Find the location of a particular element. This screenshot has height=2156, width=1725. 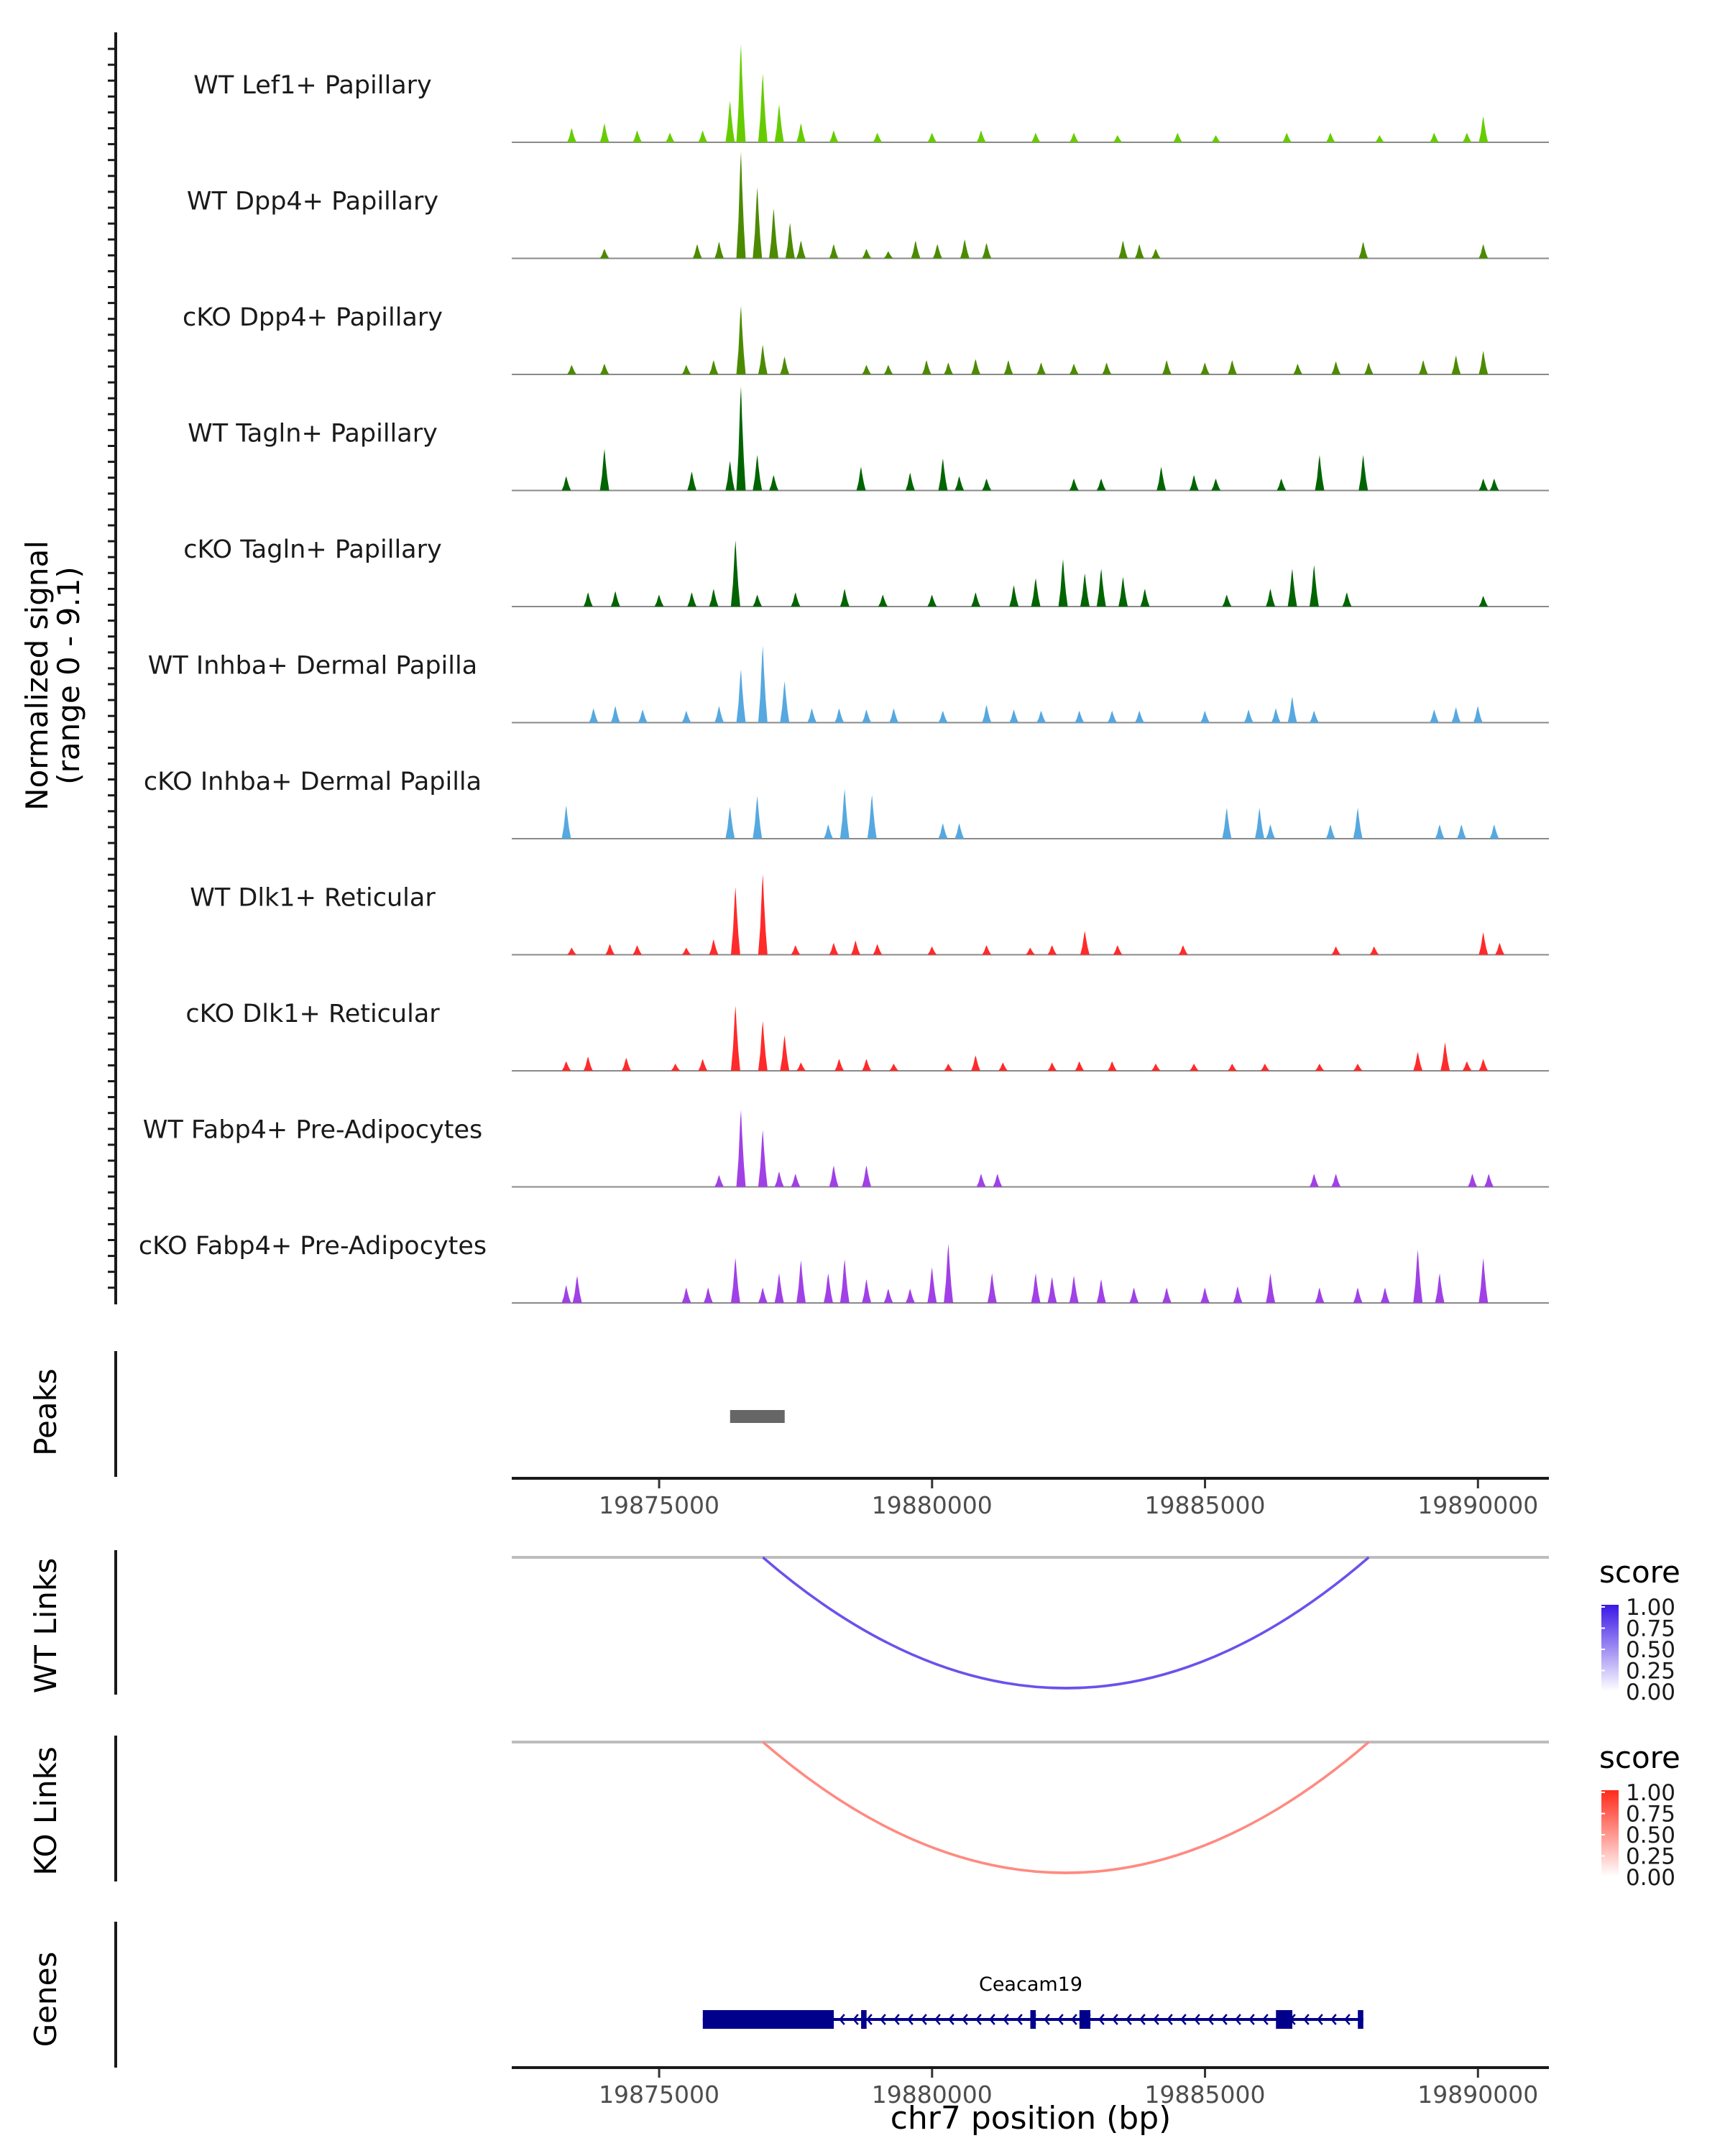

x-tick-label: 19875000 is located at coordinates (659, 1505).